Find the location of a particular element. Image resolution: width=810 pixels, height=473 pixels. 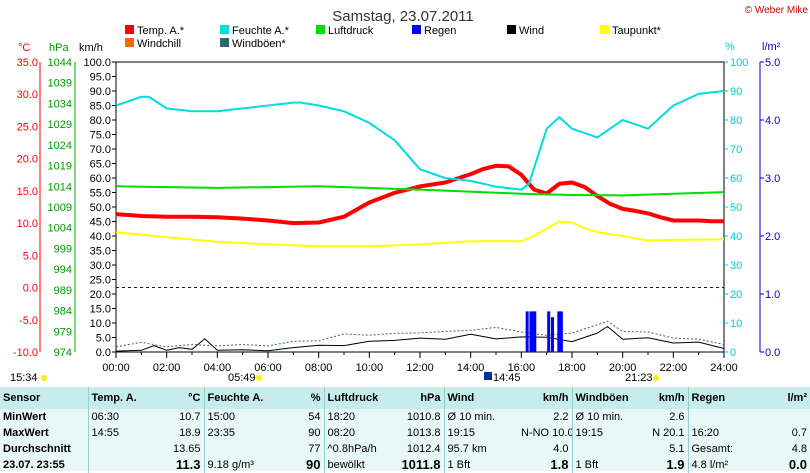

table-cell: Durchschnitt is located at coordinates (37, 449).